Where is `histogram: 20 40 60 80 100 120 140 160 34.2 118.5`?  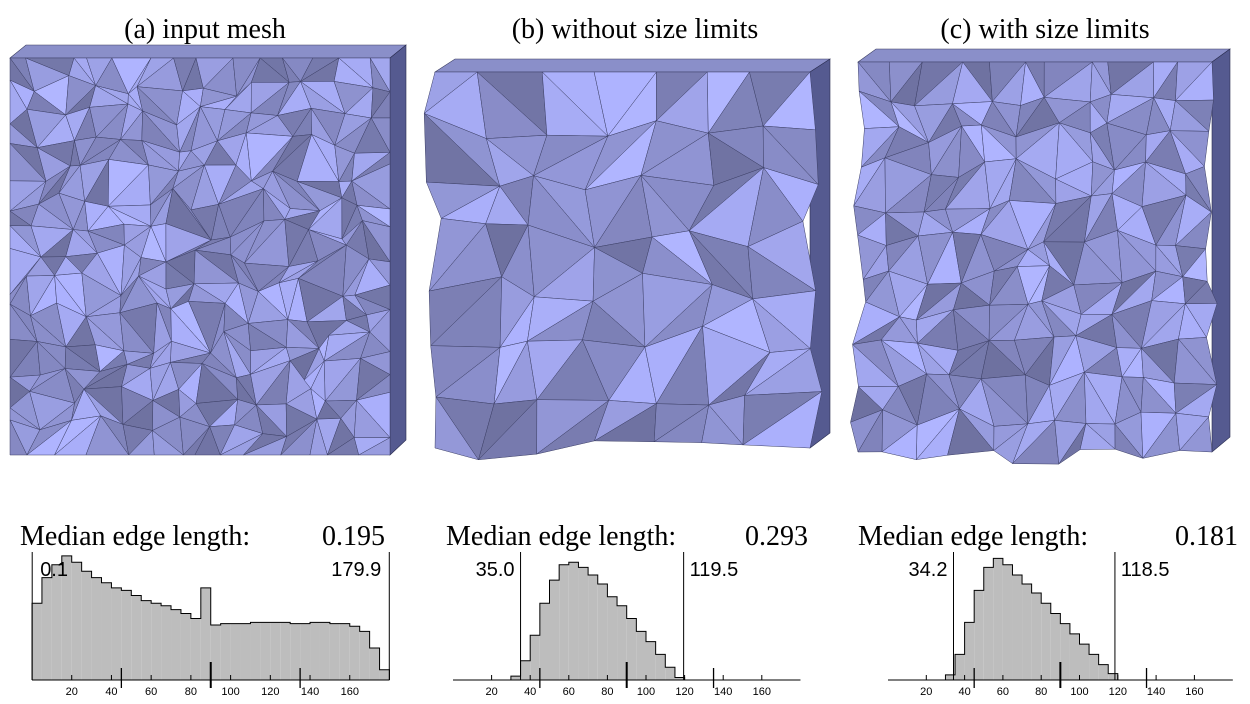
histogram: 20 40 60 80 100 120 140 160 34.2 118.5 is located at coordinates (1060, 625).